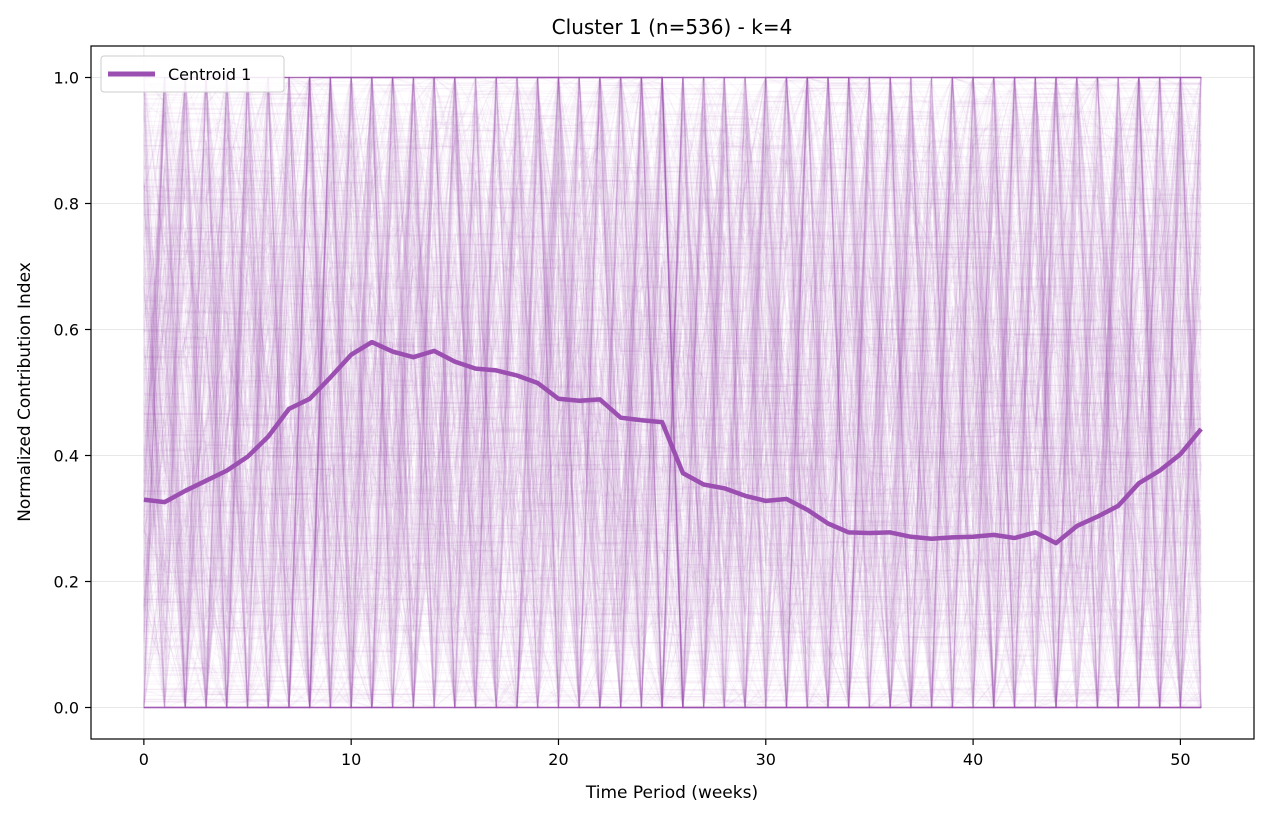 The image size is (1268, 817). Describe the element at coordinates (66, 456) in the screenshot. I see `y-tick-label: 0.4` at that location.